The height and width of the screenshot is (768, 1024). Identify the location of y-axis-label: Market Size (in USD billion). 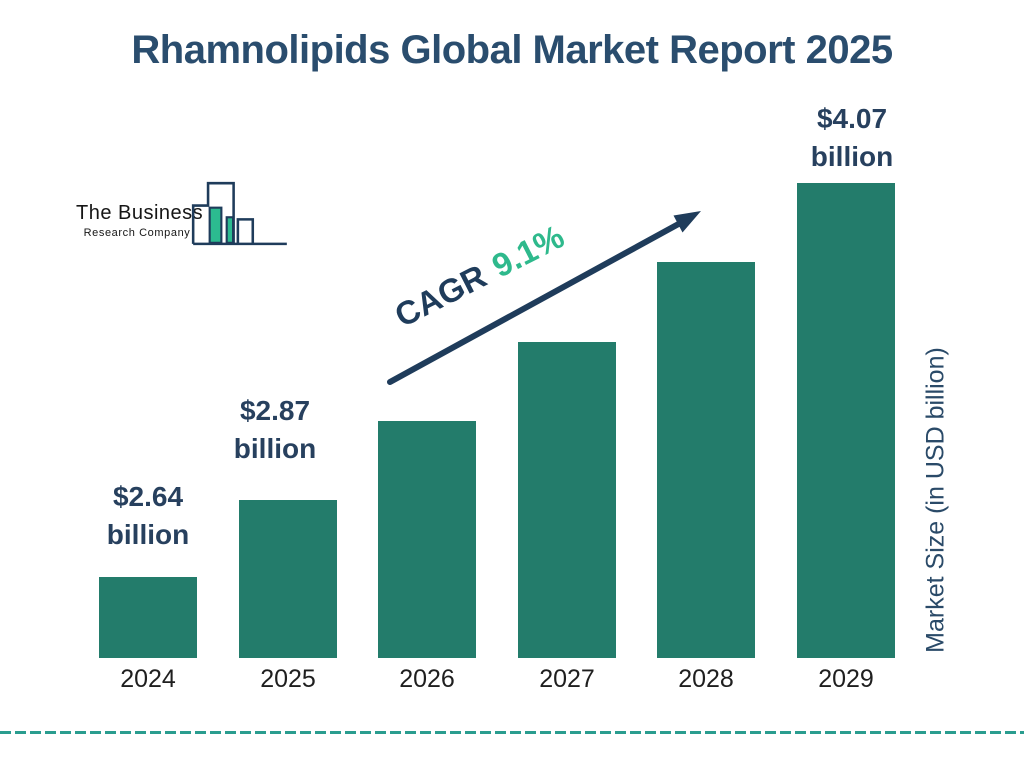
(935, 500).